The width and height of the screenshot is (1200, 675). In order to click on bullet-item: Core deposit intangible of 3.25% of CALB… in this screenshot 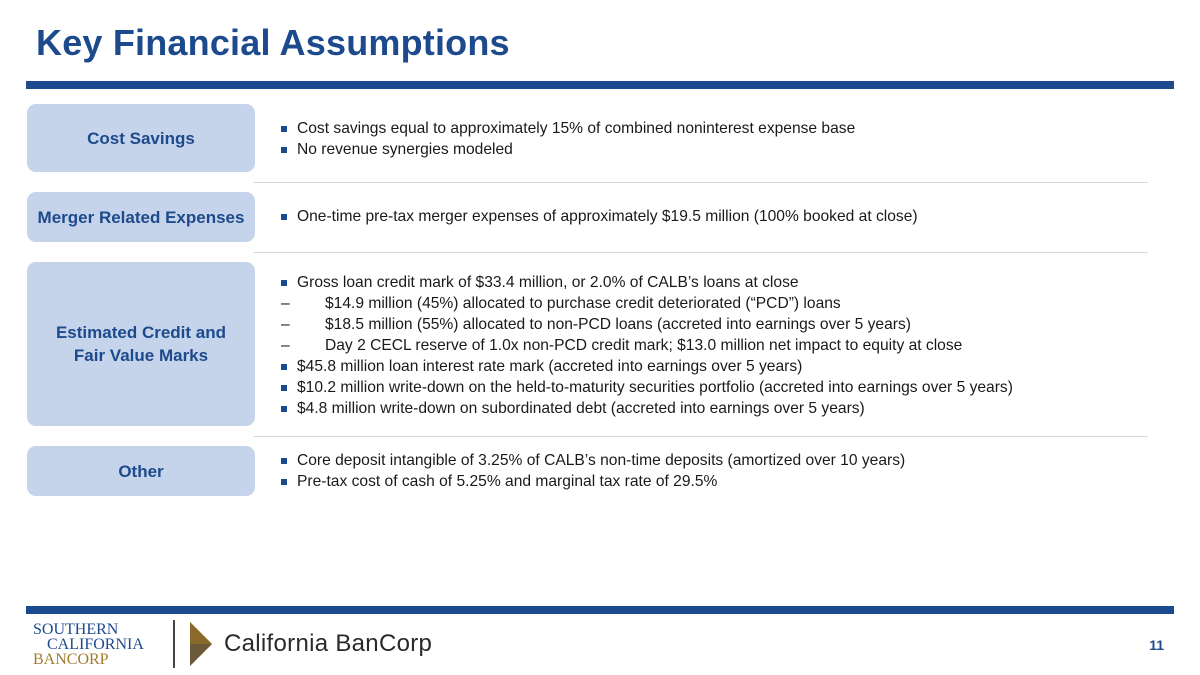, I will do `click(592, 460)`.